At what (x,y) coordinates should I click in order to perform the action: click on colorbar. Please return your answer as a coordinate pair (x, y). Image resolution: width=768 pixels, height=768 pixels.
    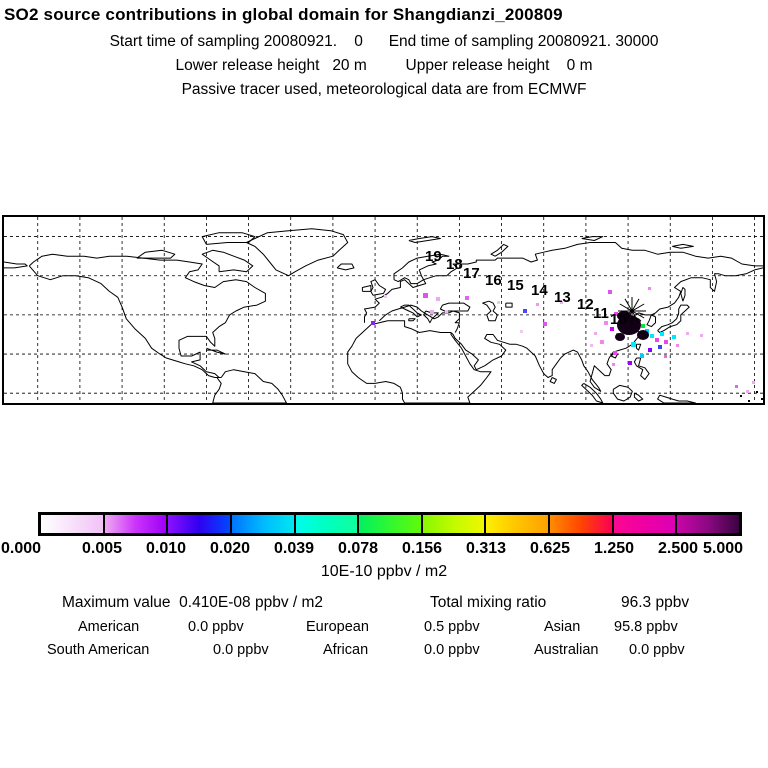
    Looking at the image, I should click on (390, 524).